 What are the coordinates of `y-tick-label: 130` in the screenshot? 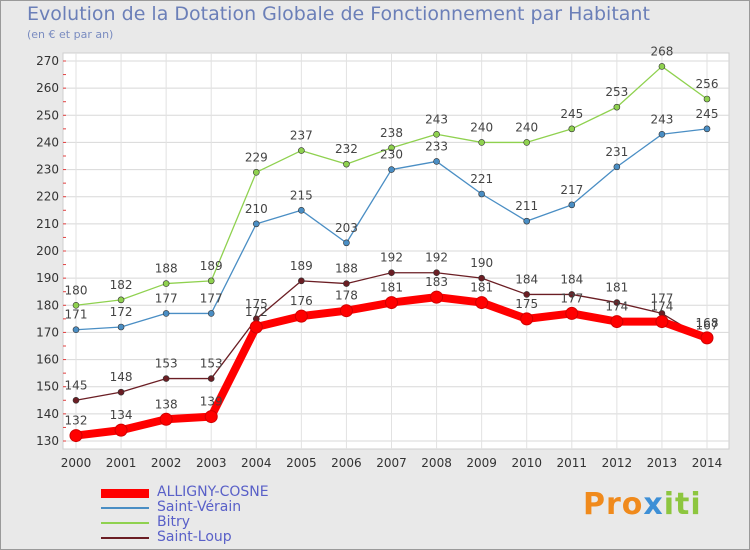 It's located at (47, 441).